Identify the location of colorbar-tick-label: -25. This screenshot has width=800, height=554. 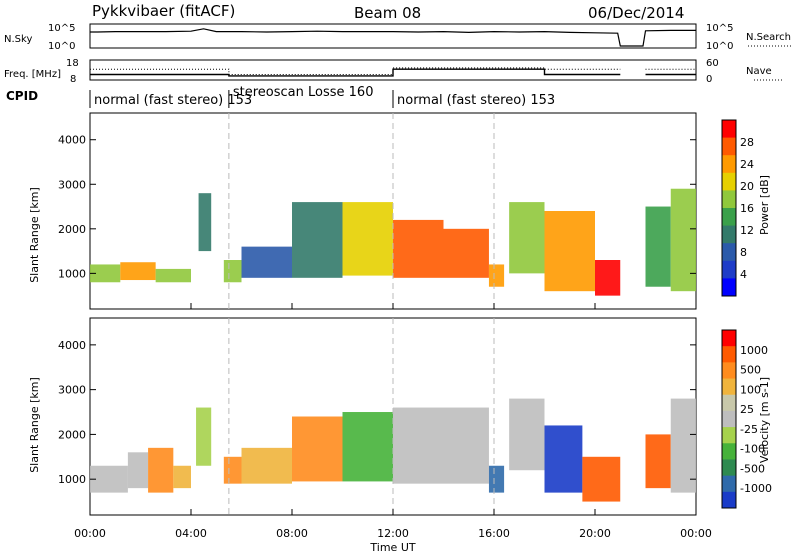
(749, 429).